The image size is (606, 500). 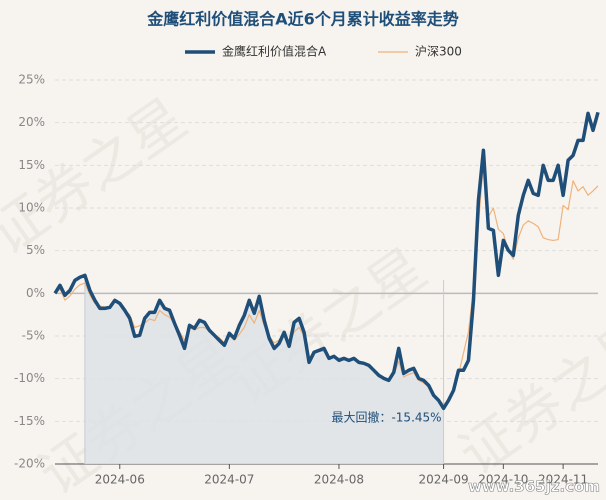 I want to click on y-tick-label: 0%, so click(x=35, y=293).